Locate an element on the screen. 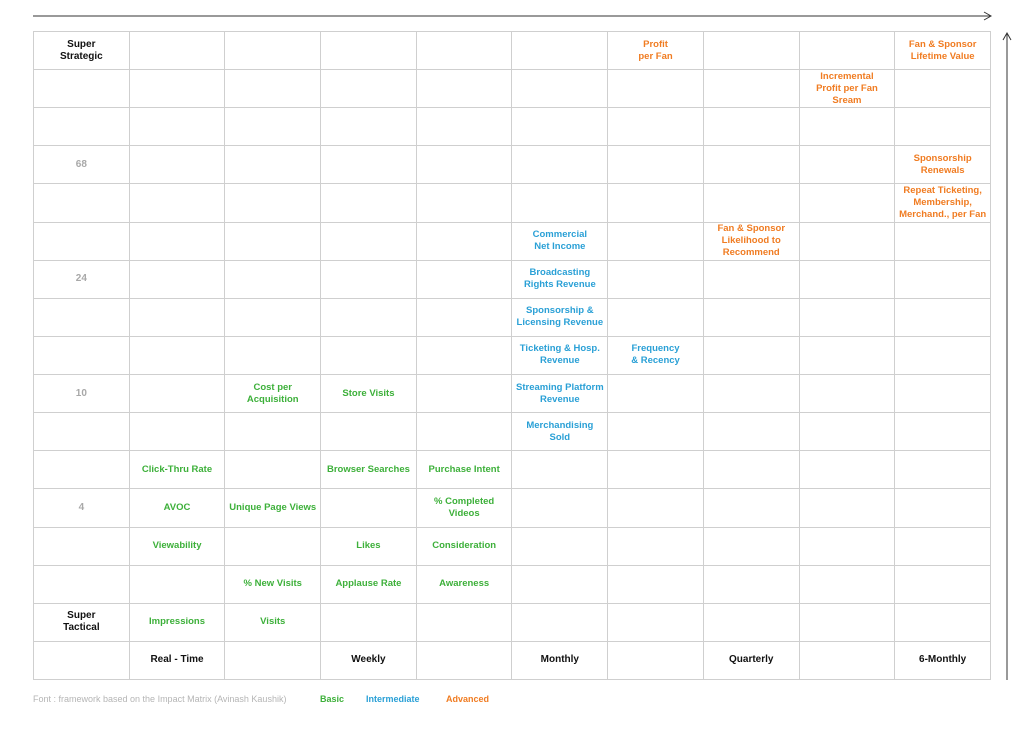 The image size is (1024, 735). metric-cell: Impressions is located at coordinates (177, 622).